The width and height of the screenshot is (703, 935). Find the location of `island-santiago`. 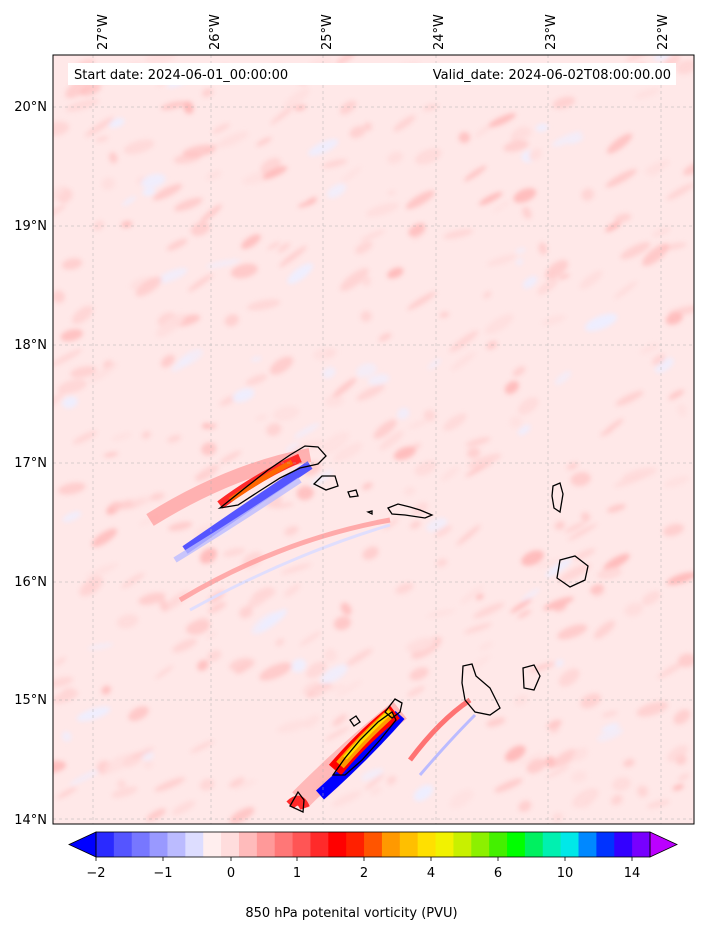

island-santiago is located at coordinates (481, 689).